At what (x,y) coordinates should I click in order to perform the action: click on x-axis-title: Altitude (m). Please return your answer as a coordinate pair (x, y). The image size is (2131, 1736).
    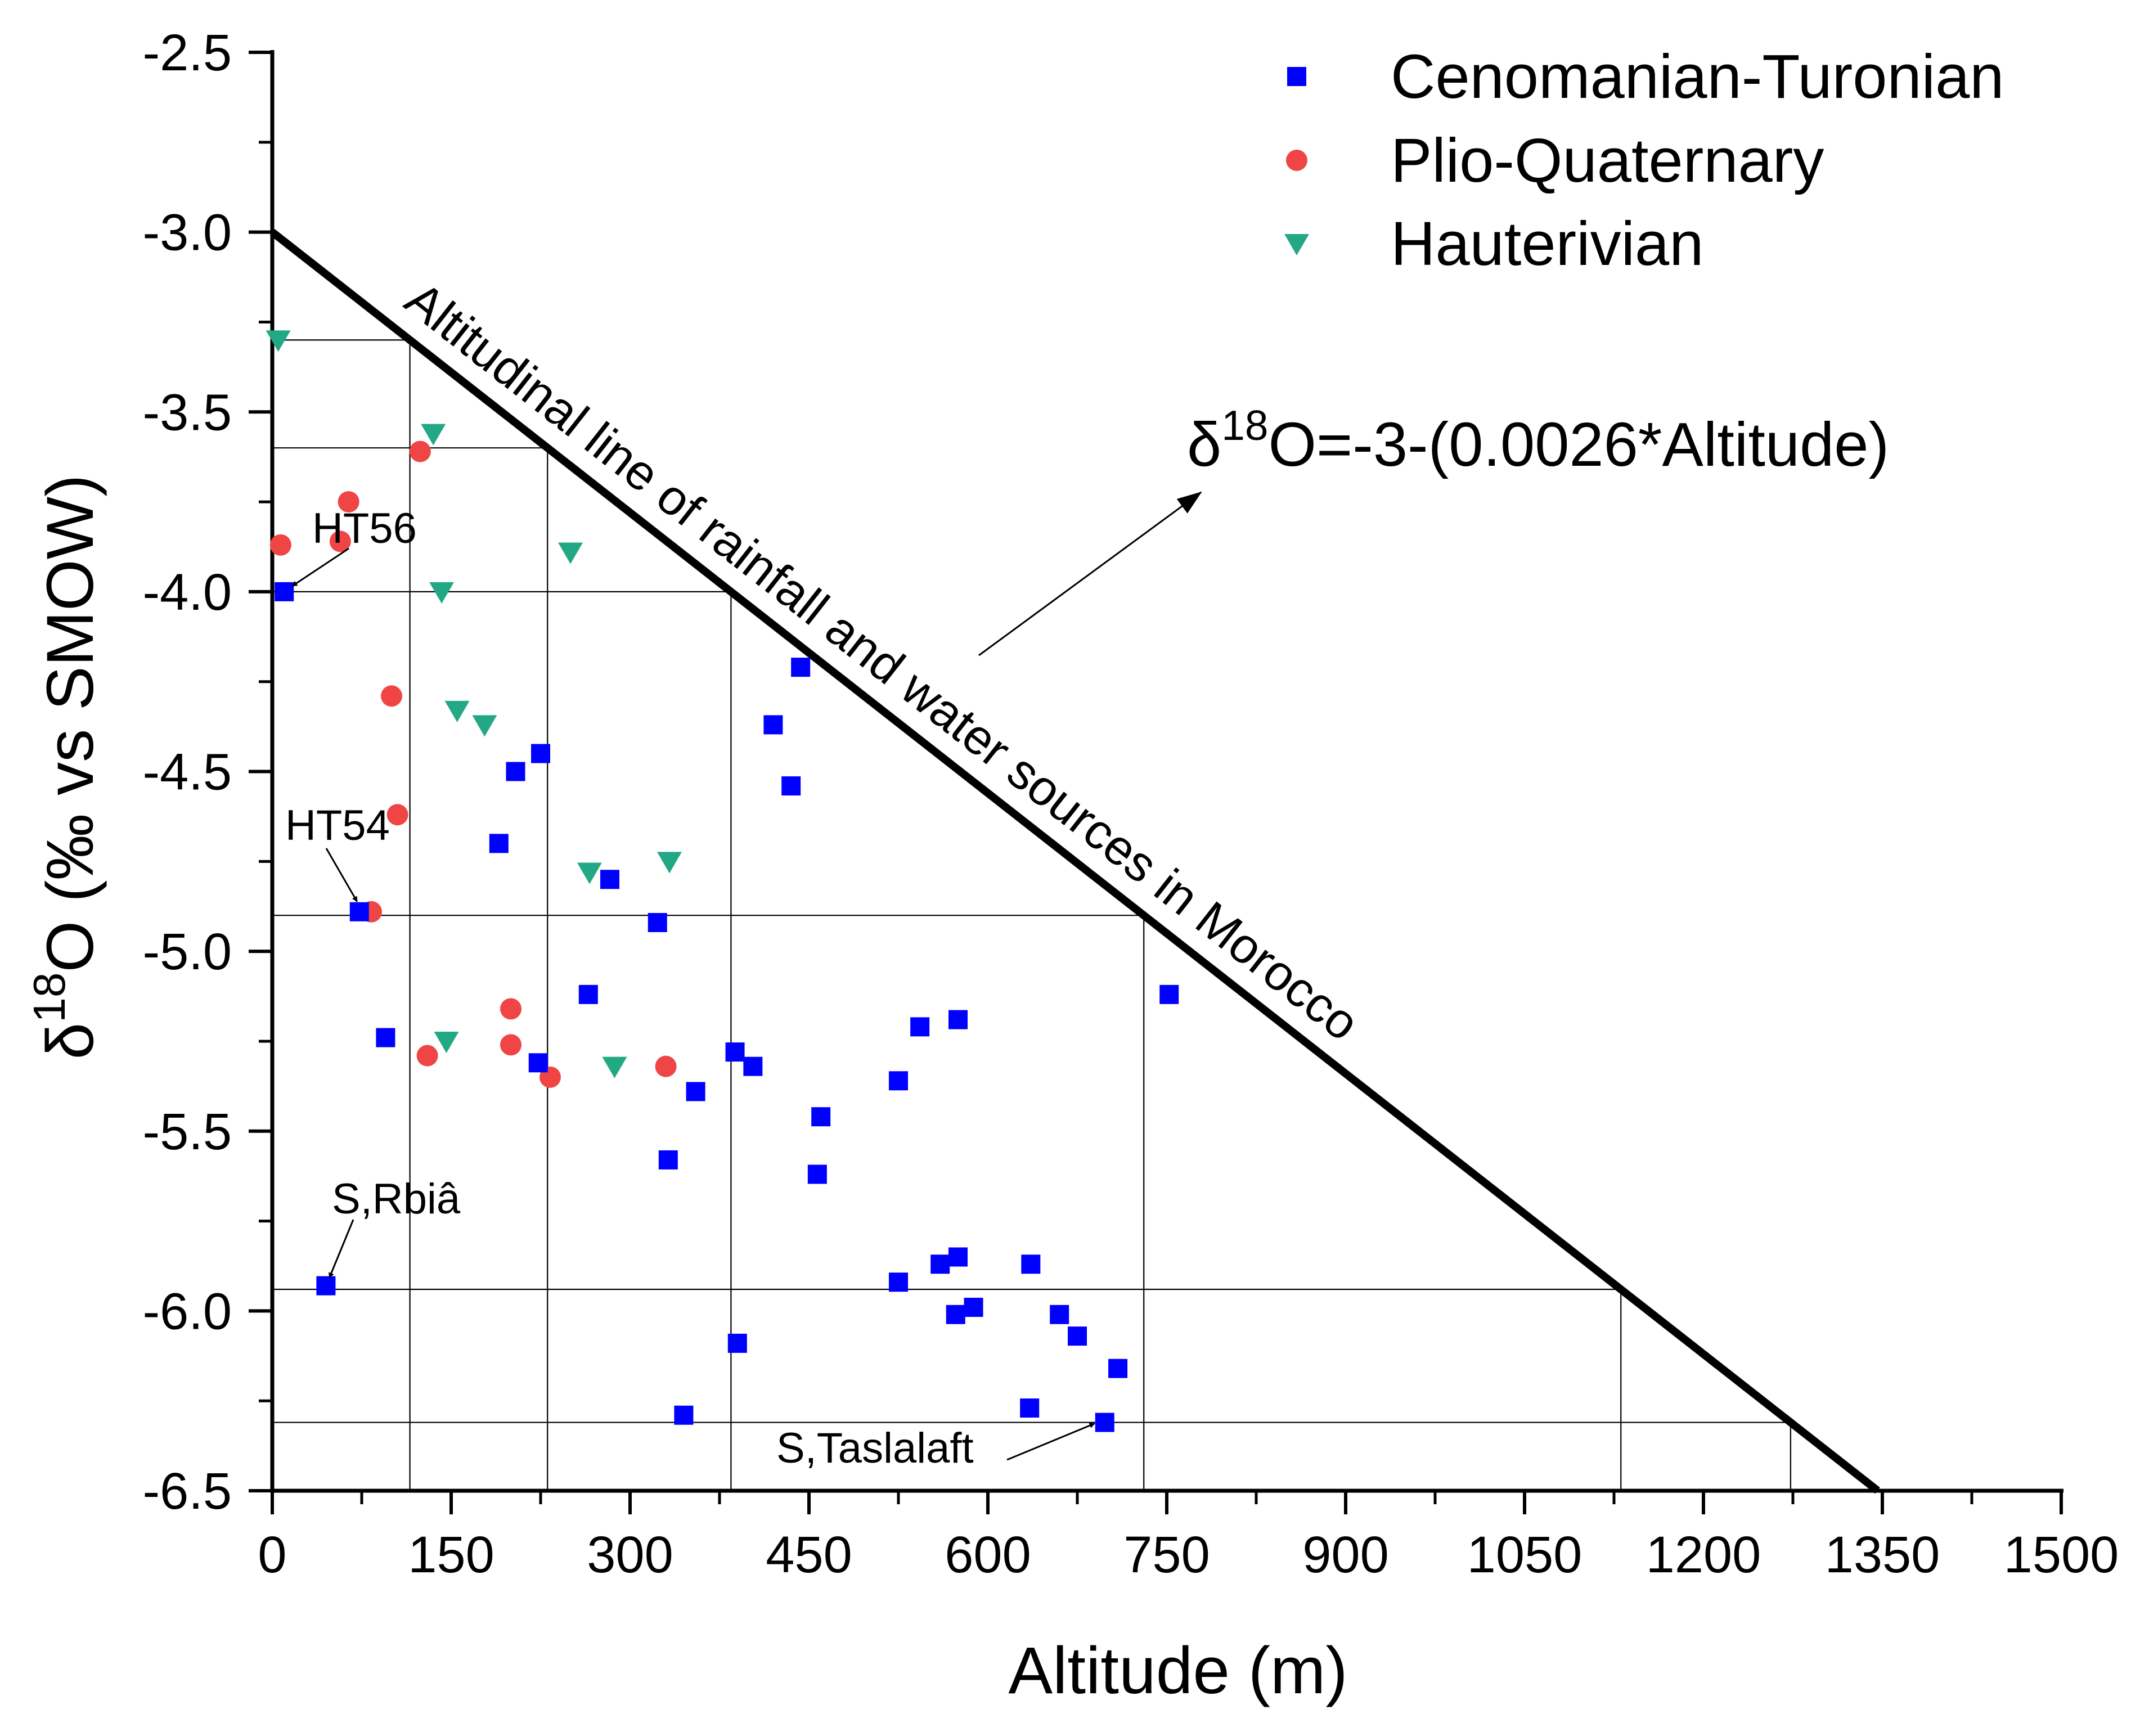
    Looking at the image, I should click on (1178, 1671).